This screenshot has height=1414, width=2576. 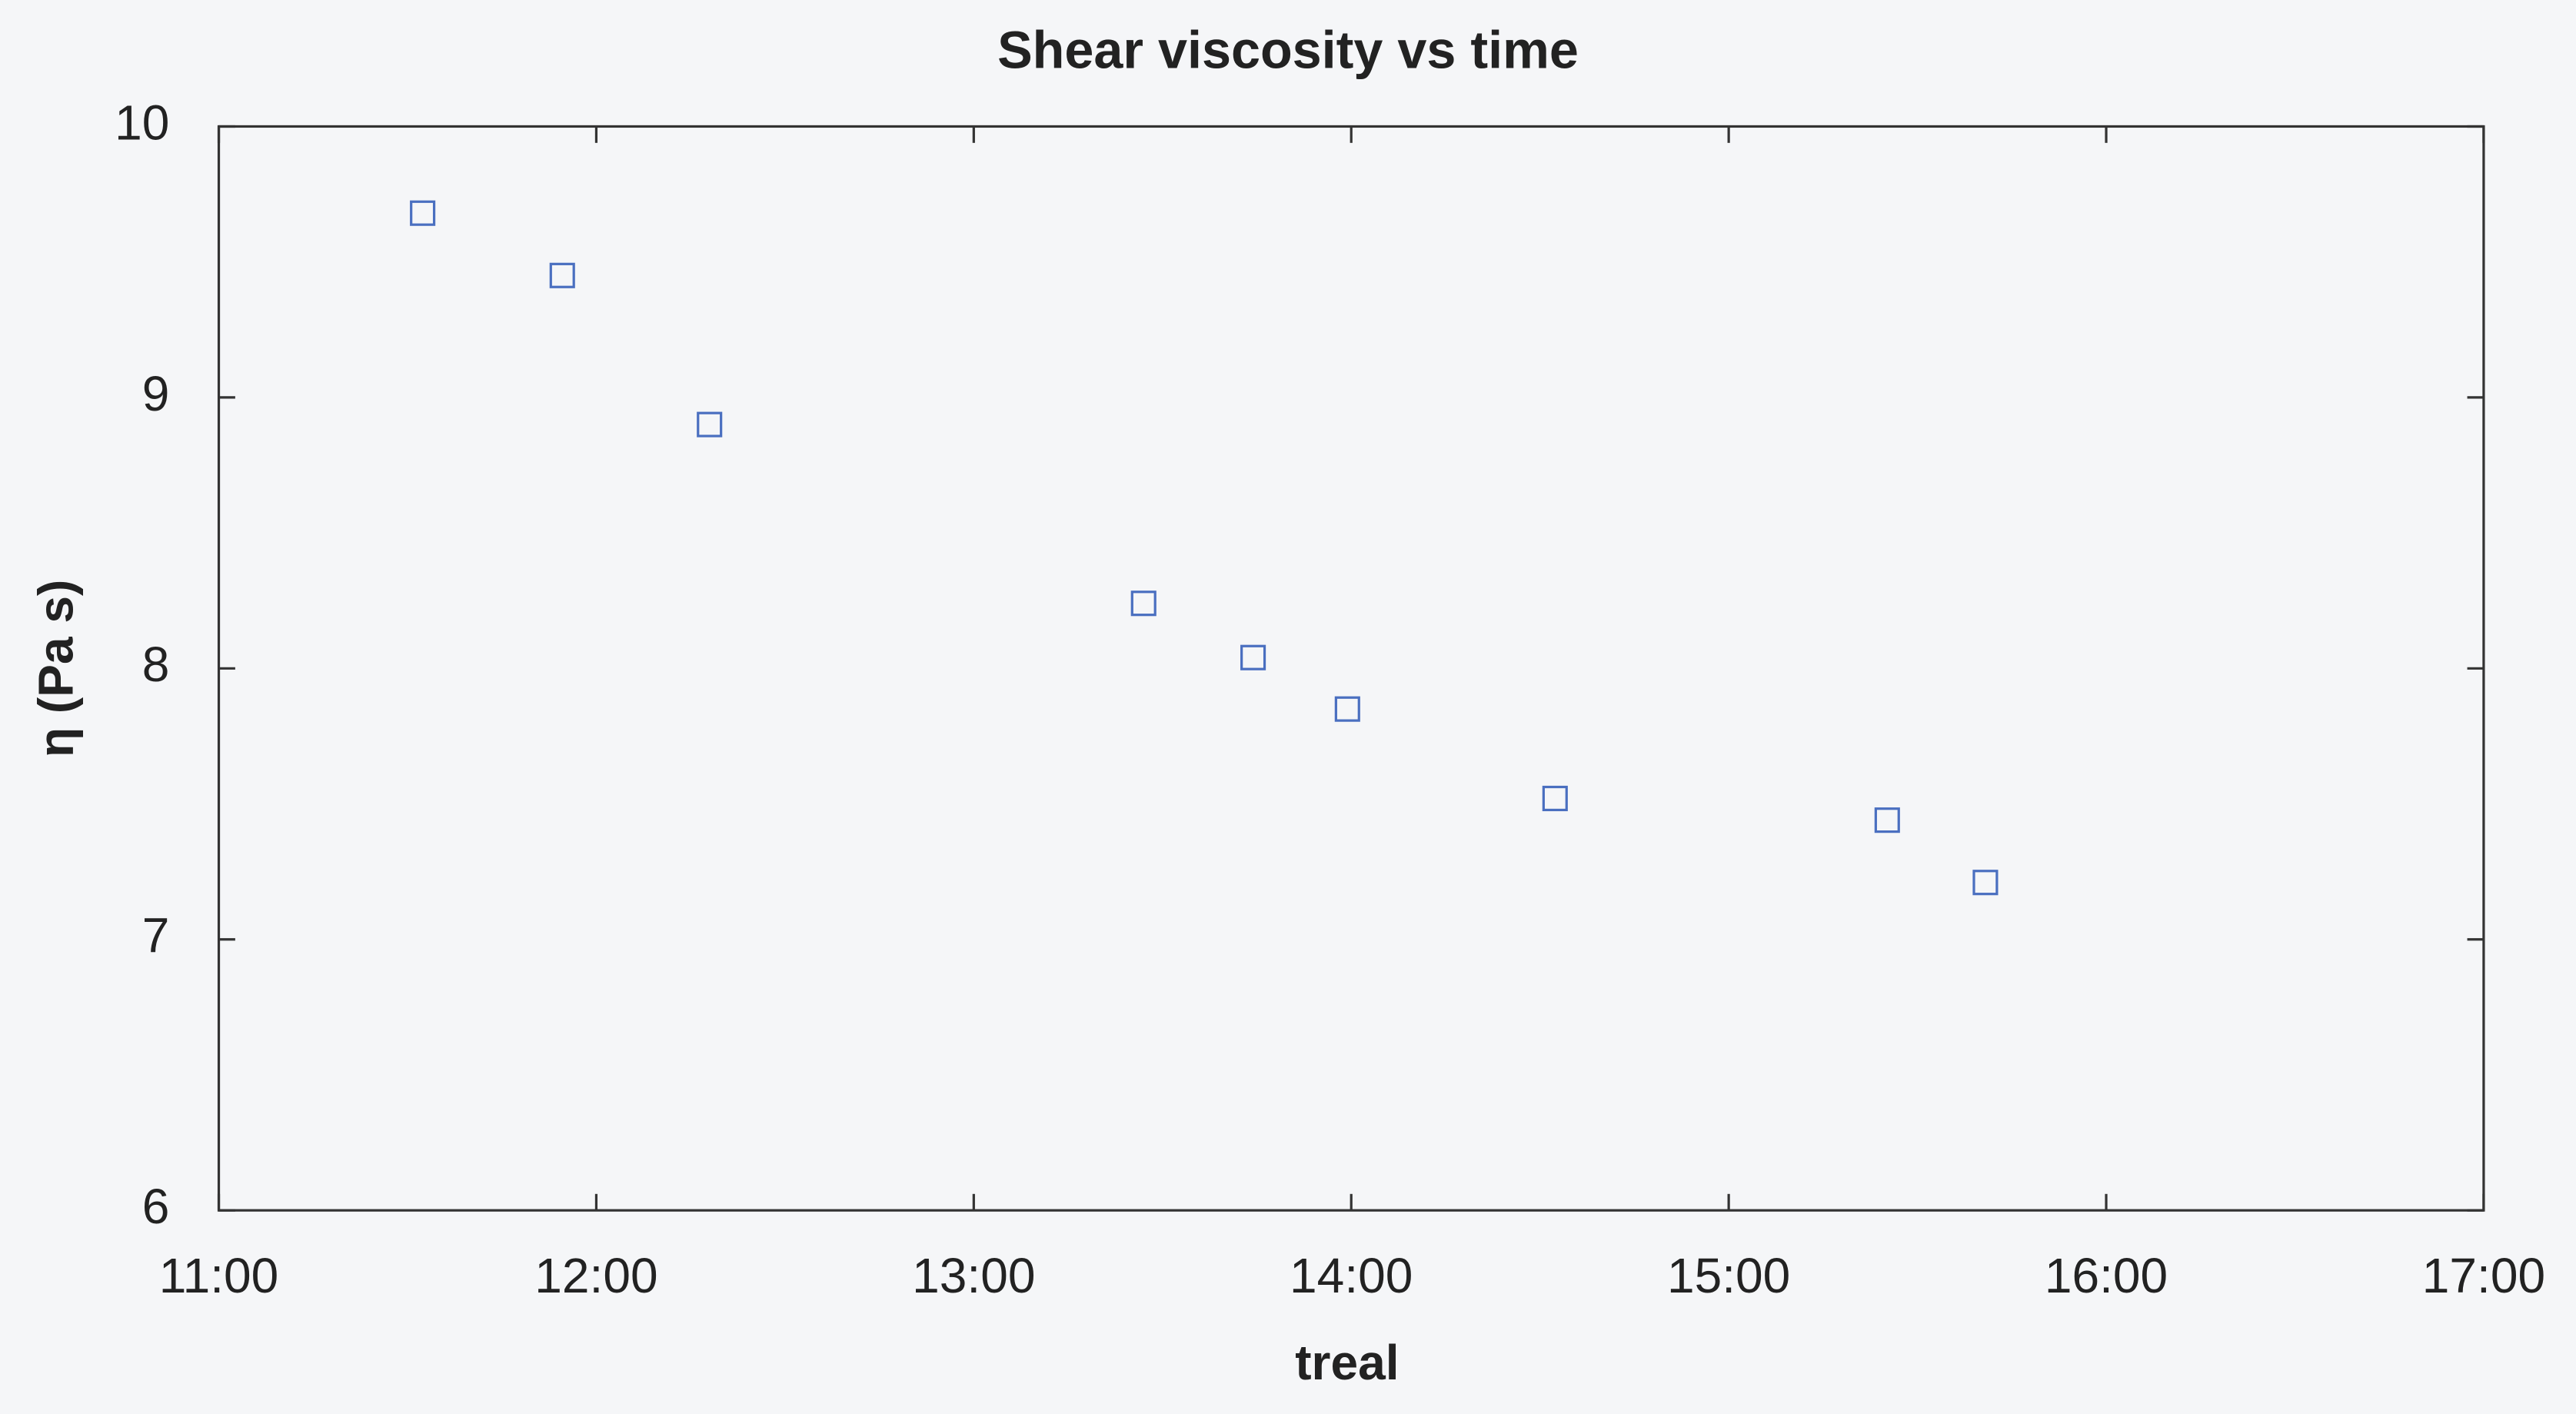 I want to click on x-tick-label: 11:00, so click(x=219, y=1275).